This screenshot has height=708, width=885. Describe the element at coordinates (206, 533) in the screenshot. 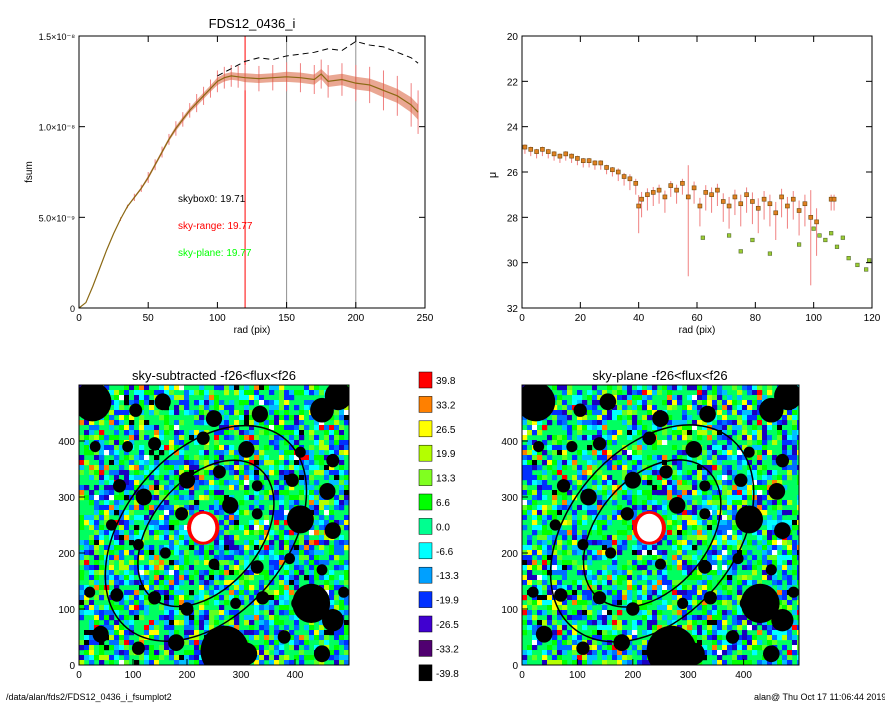

I see `isophote-ellipse` at that location.